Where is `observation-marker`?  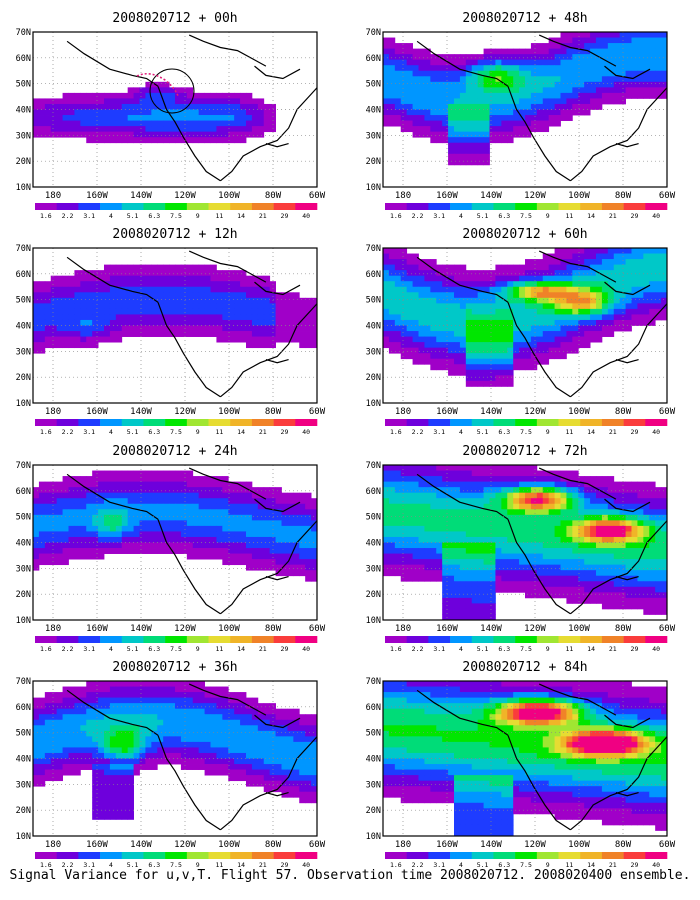
observation-marker is located at coordinates (165, 91).